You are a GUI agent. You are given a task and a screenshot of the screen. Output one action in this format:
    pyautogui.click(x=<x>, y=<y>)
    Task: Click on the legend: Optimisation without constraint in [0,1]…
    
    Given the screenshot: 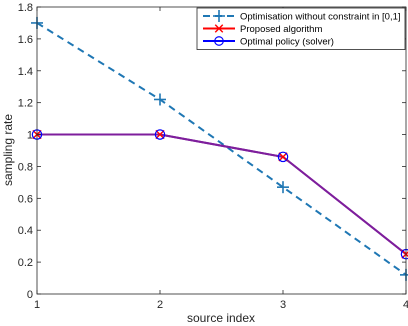 What is the action you would take?
    pyautogui.click(x=301, y=28)
    